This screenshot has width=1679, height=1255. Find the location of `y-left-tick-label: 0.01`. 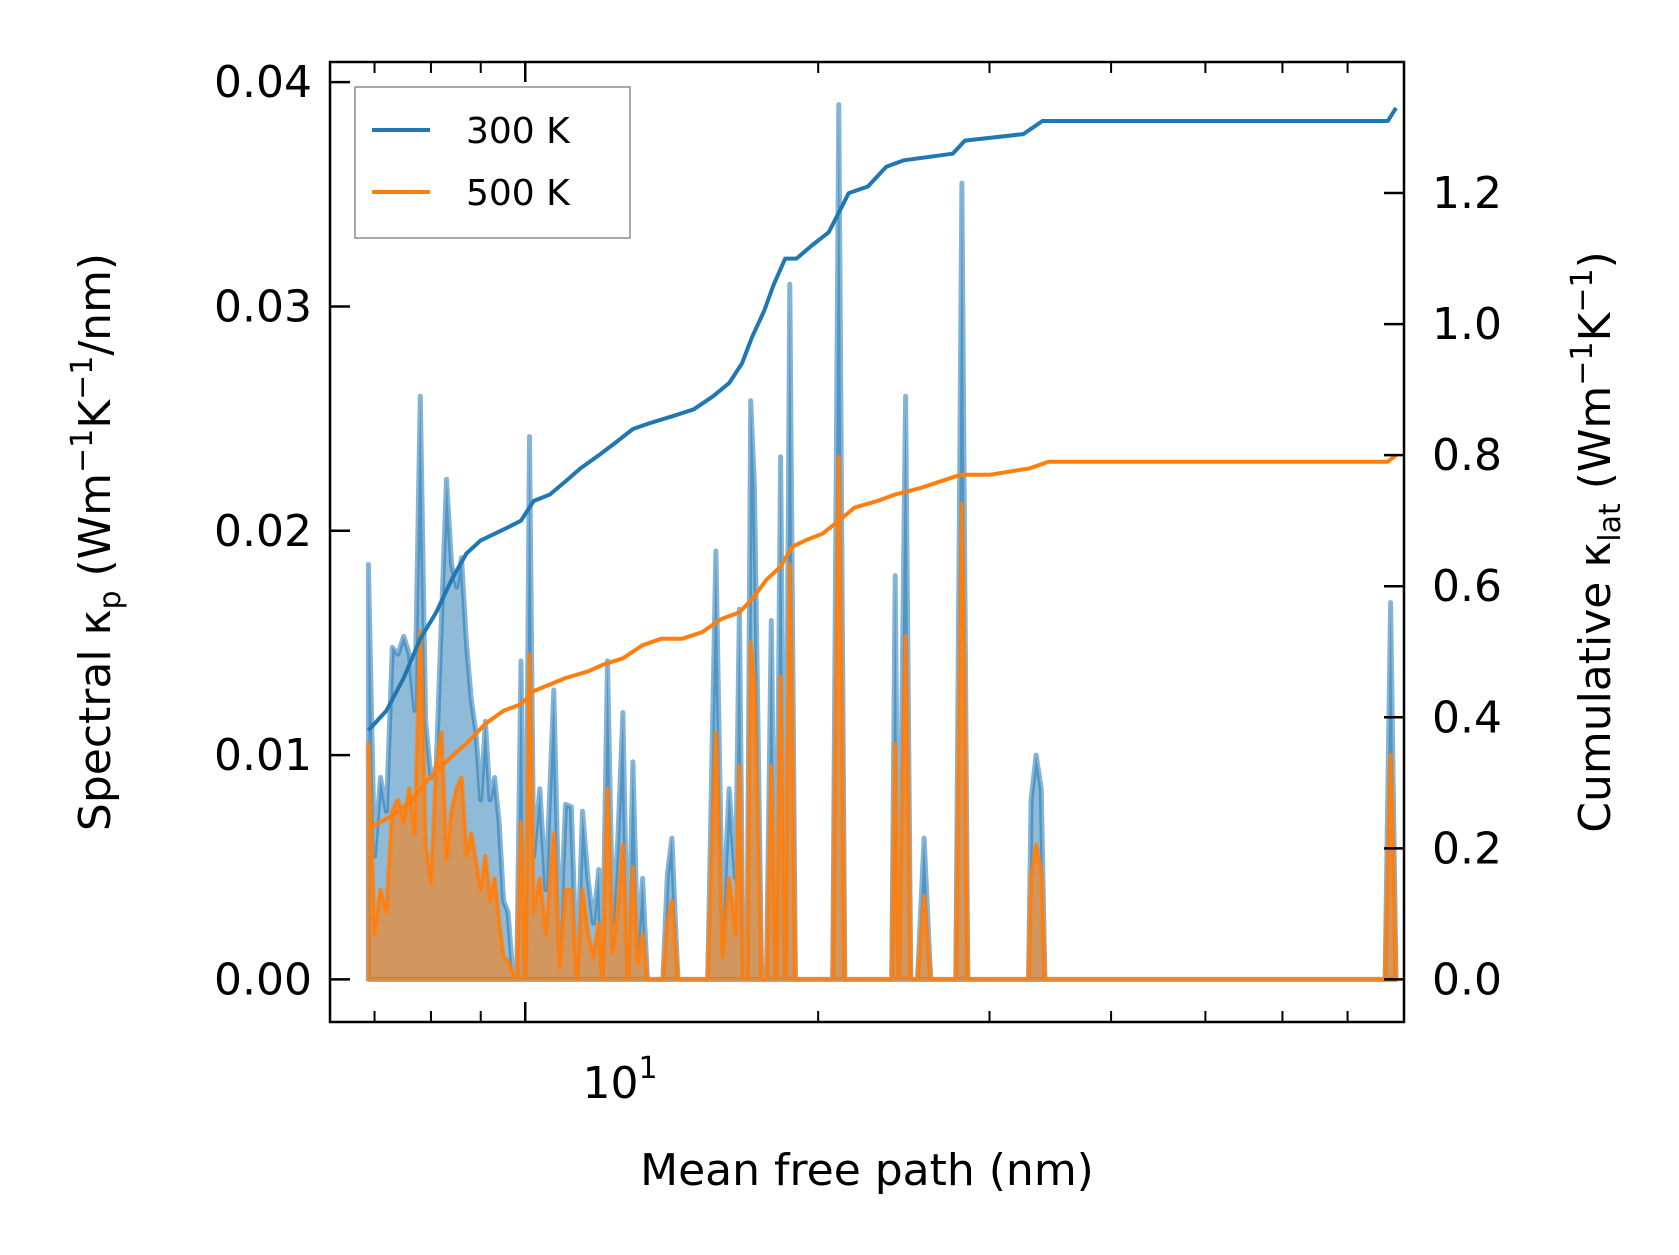

y-left-tick-label: 0.01 is located at coordinates (263, 755).